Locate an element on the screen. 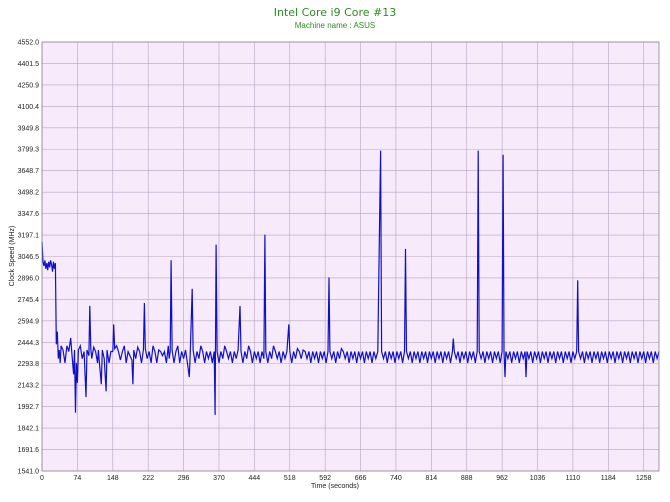 The image size is (670, 502). y-tick-label: 3046.5 is located at coordinates (29, 257).